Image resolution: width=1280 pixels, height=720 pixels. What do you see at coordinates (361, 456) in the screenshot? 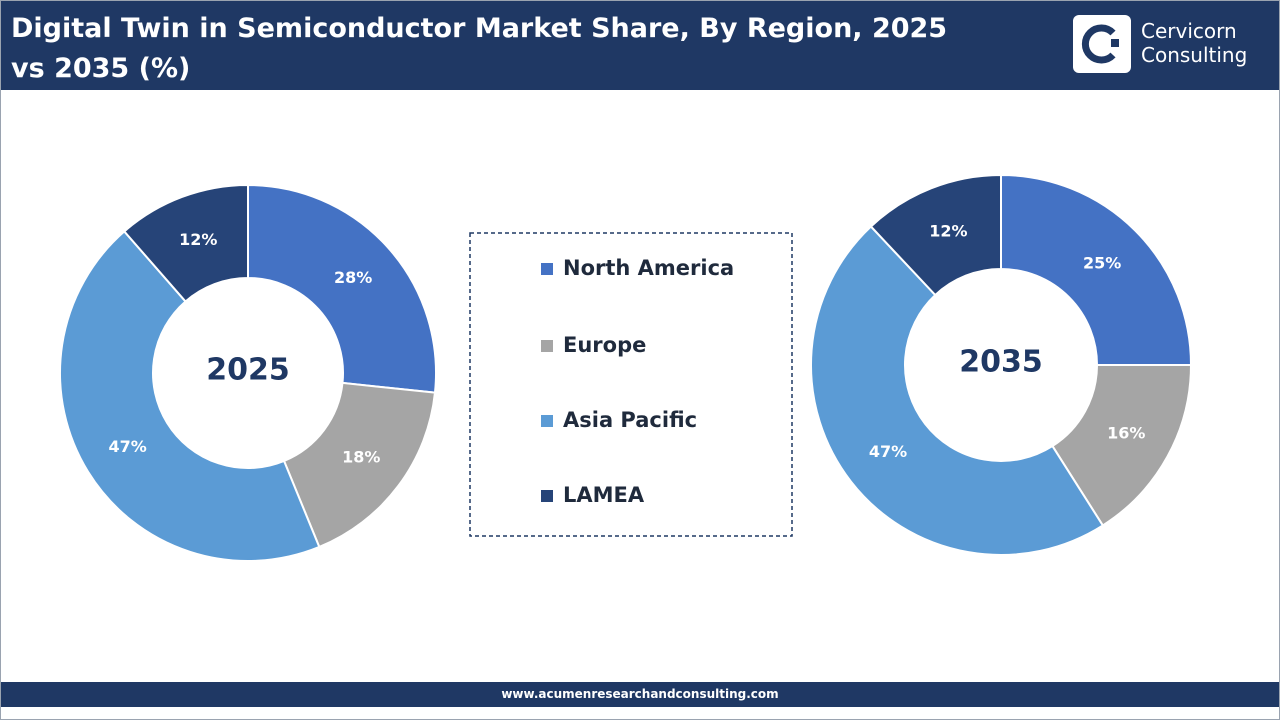
I see `data-label: 18%` at bounding box center [361, 456].